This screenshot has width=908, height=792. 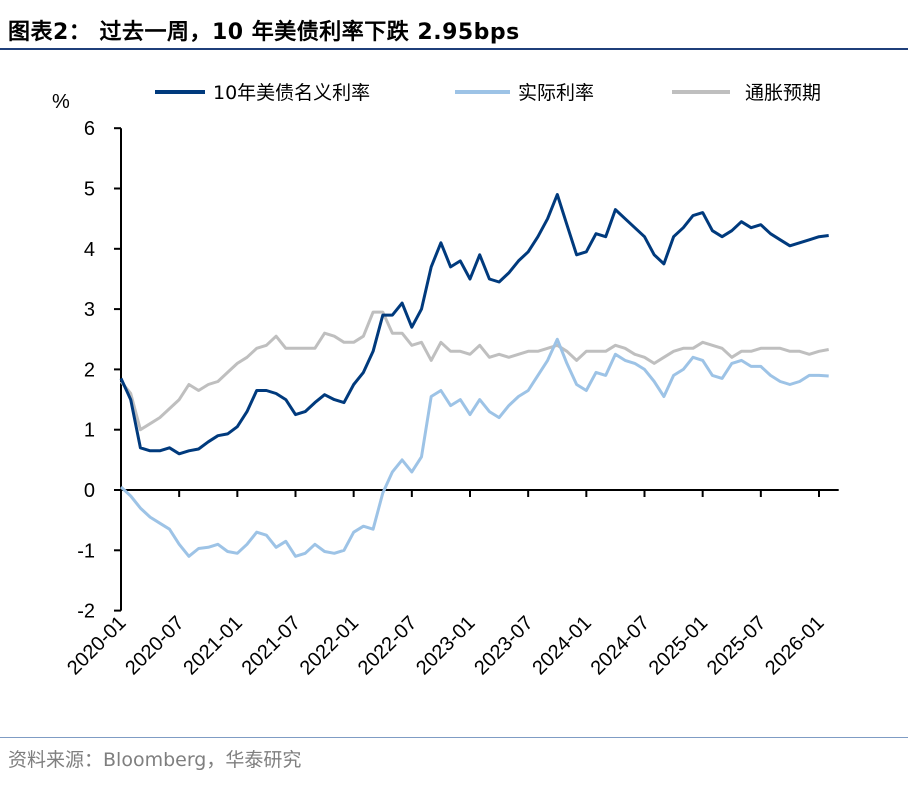 I want to click on y-tick-label: 0, so click(x=89, y=491).